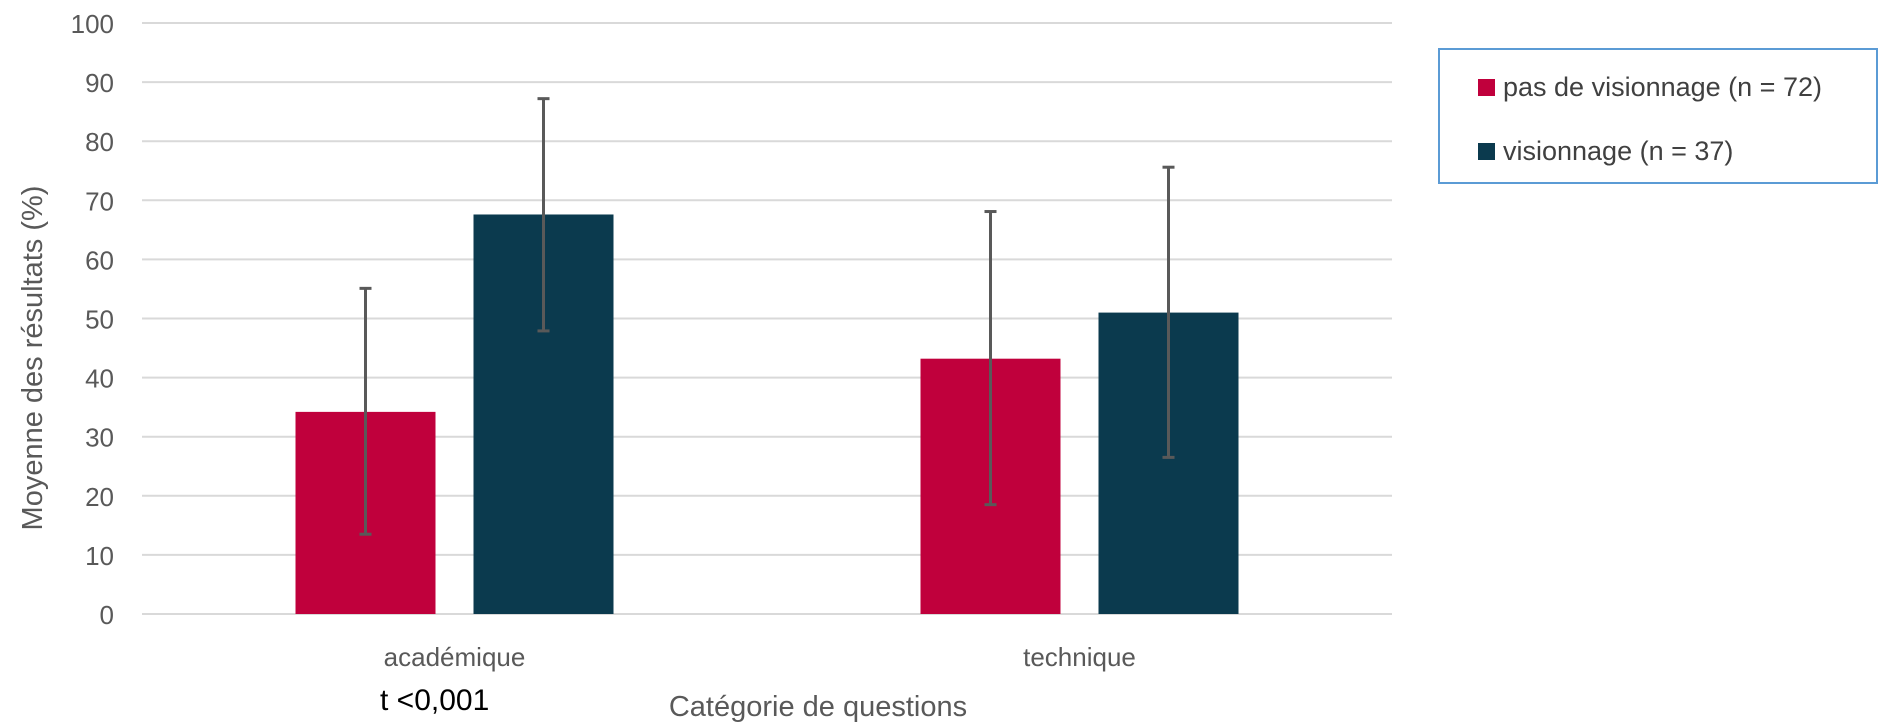 The width and height of the screenshot is (1893, 726). Describe the element at coordinates (435, 700) in the screenshot. I see `significance-annotation: t <0,001` at that location.